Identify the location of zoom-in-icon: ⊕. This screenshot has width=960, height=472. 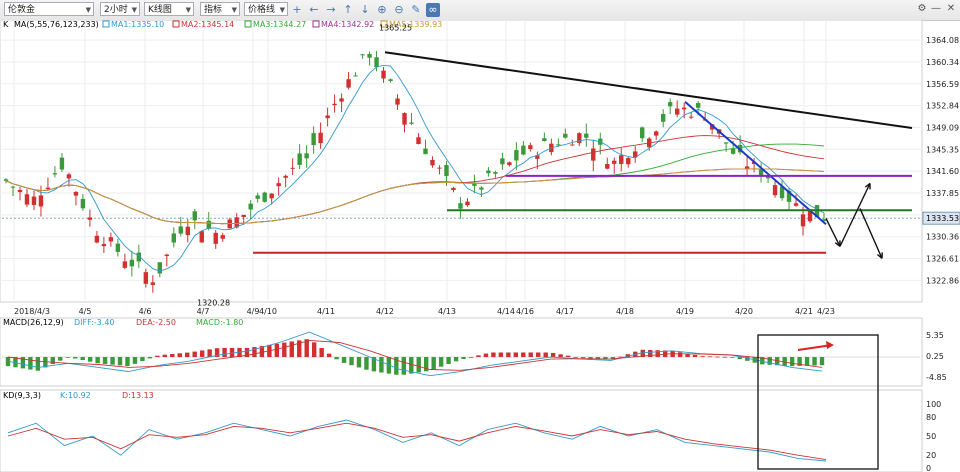
(382, 9).